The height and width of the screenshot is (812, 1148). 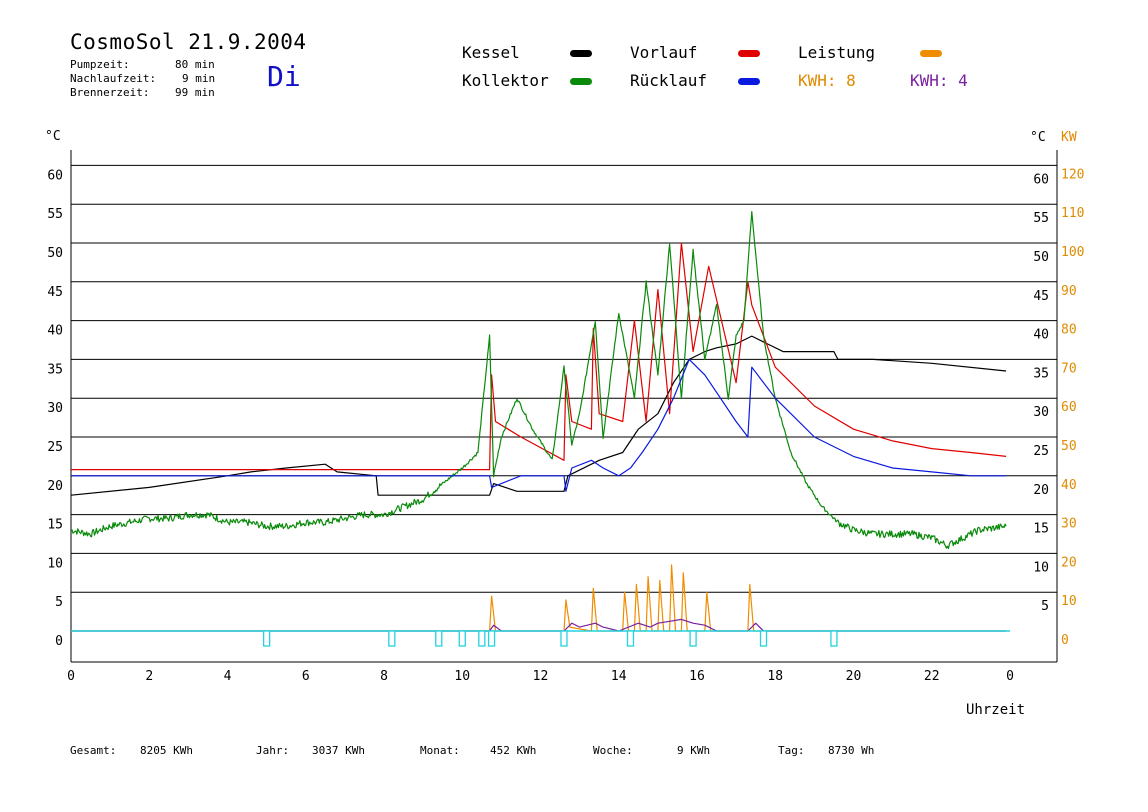 I want to click on weekday-label: Di, so click(x=284, y=76).